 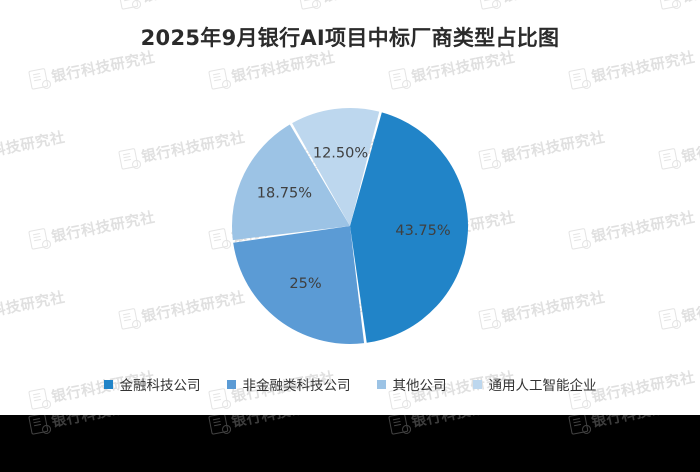 I want to click on legend-item: 其他公司, so click(x=411, y=384).